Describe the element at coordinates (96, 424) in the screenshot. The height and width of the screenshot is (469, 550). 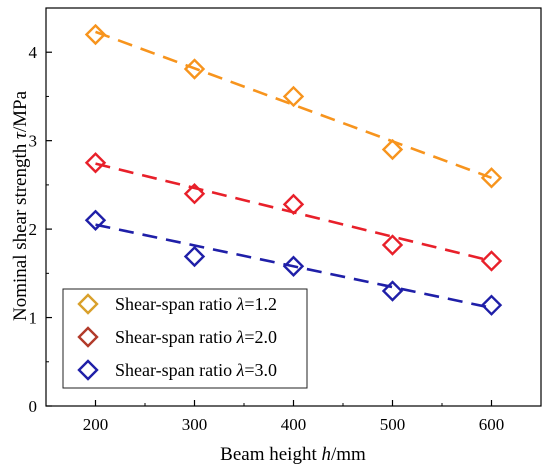
I see `x-tick-label: 200` at that location.